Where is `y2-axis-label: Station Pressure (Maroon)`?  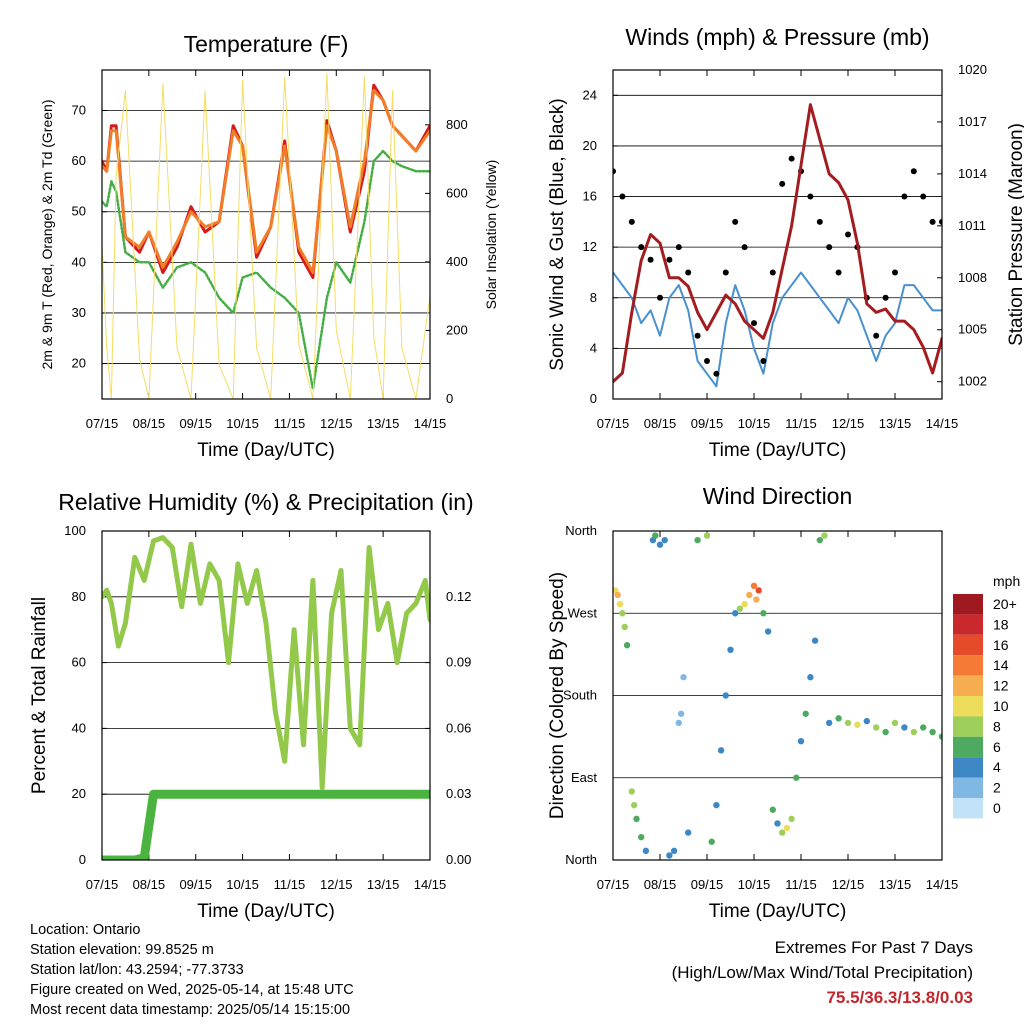 y2-axis-label: Station Pressure (Maroon) is located at coordinates (1015, 234).